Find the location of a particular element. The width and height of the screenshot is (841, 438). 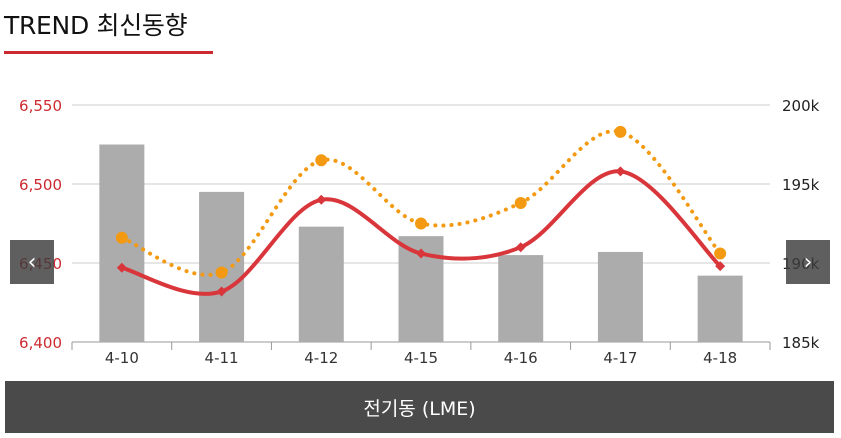

x-tick-label: 4-15 is located at coordinates (421, 358).